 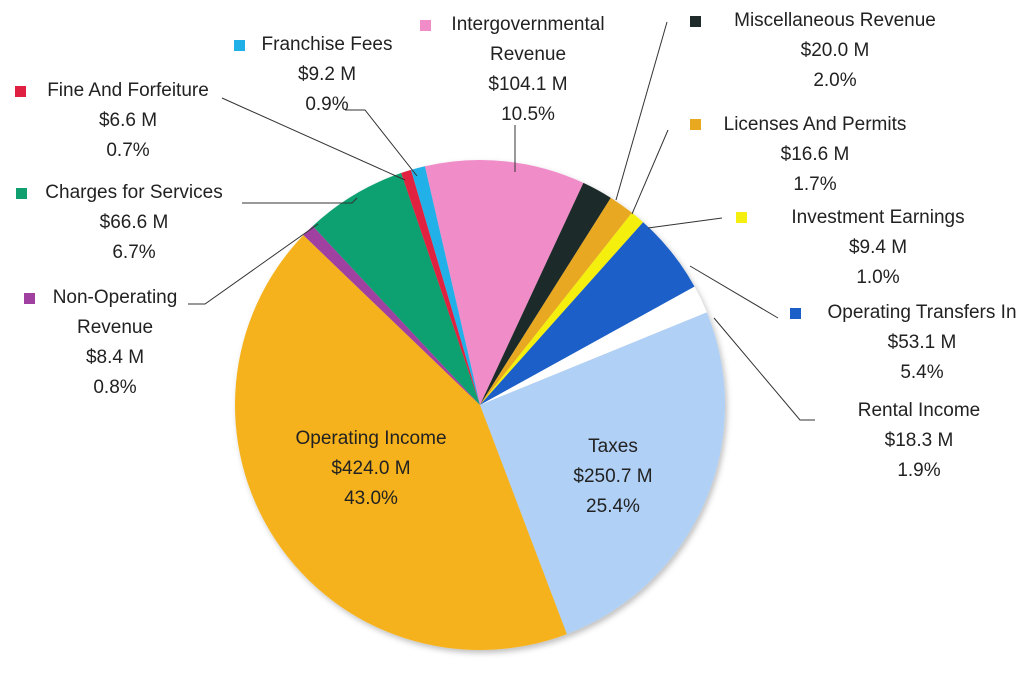 I want to click on slice-label: Rental Income $18.3 M 1.9%, so click(x=919, y=441).